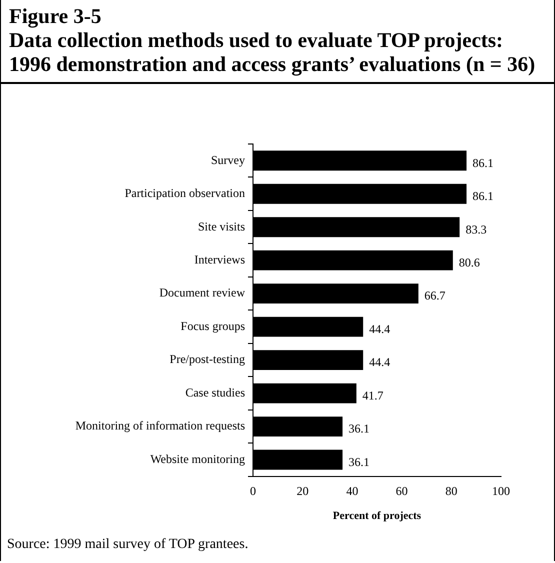  Describe the element at coordinates (501, 491) in the screenshot. I see `x-tick-label: 100` at that location.